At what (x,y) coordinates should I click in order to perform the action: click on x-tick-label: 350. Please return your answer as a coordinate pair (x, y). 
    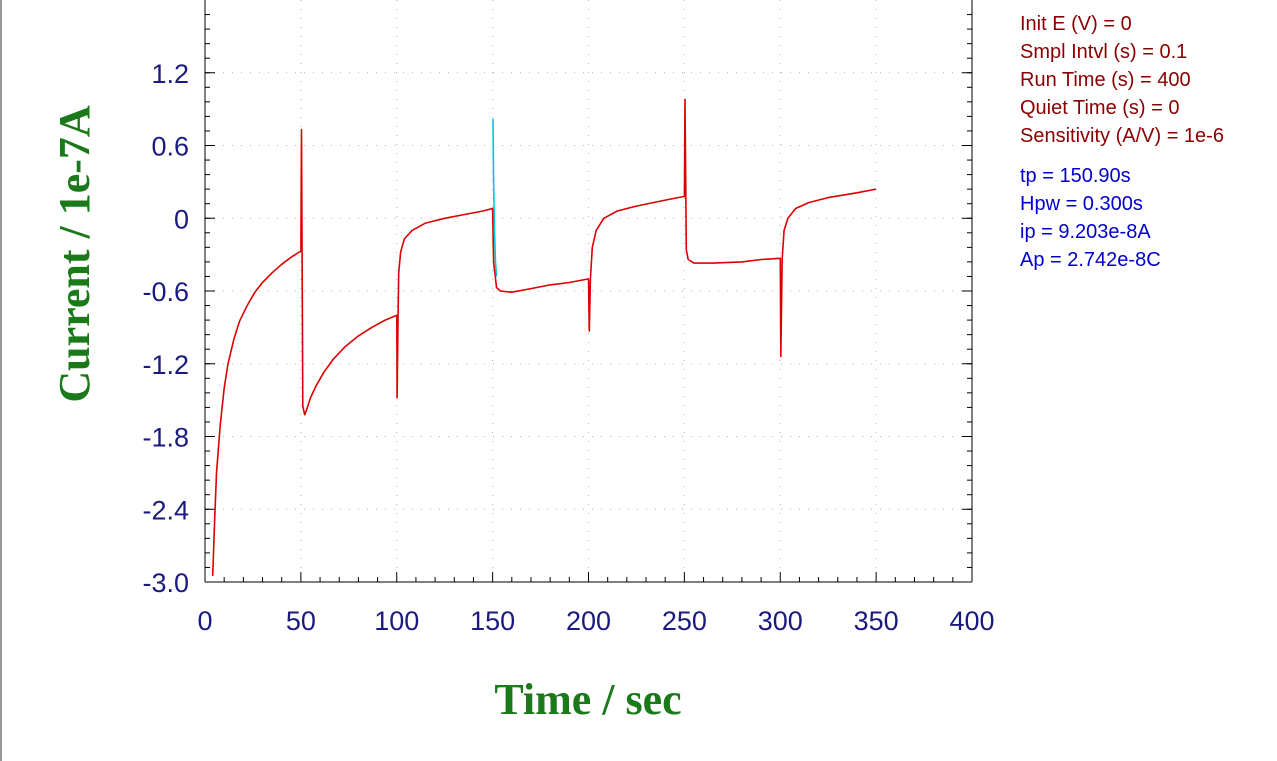
    Looking at the image, I should click on (876, 621).